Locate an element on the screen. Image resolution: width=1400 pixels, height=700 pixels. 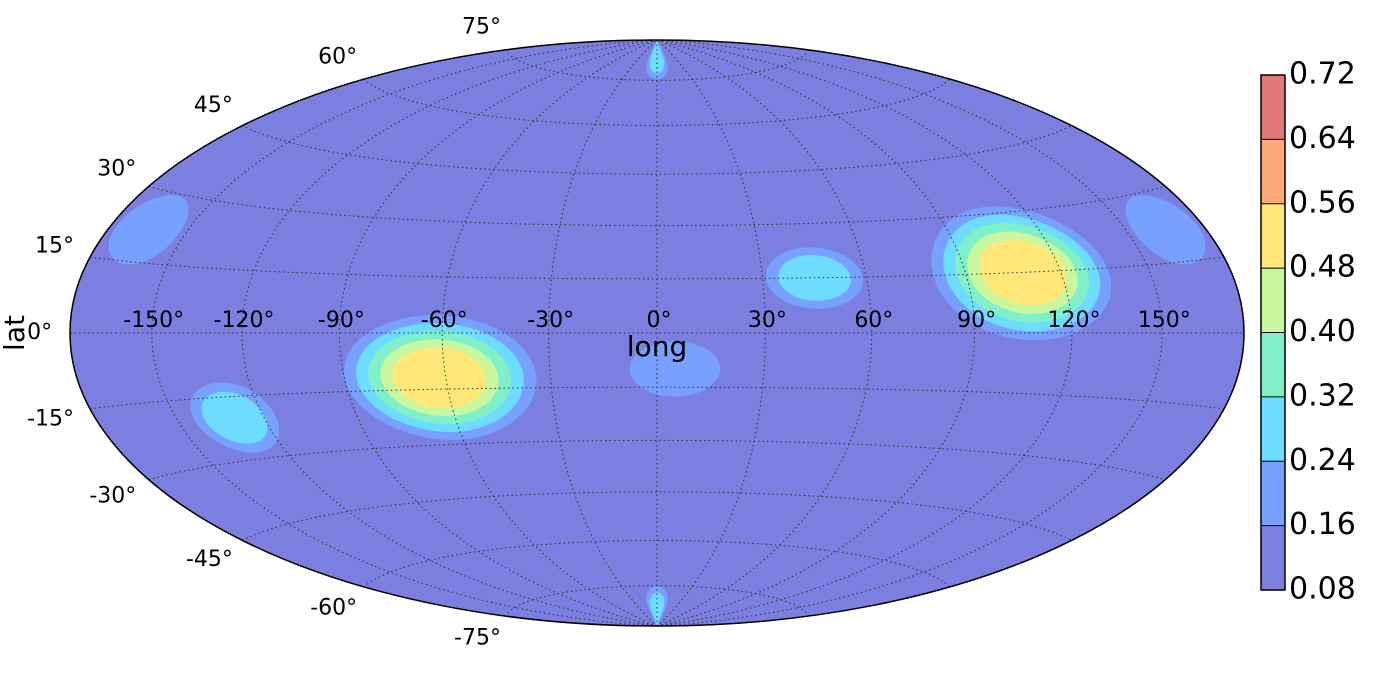
x-tick-label: 0° is located at coordinates (659, 320).